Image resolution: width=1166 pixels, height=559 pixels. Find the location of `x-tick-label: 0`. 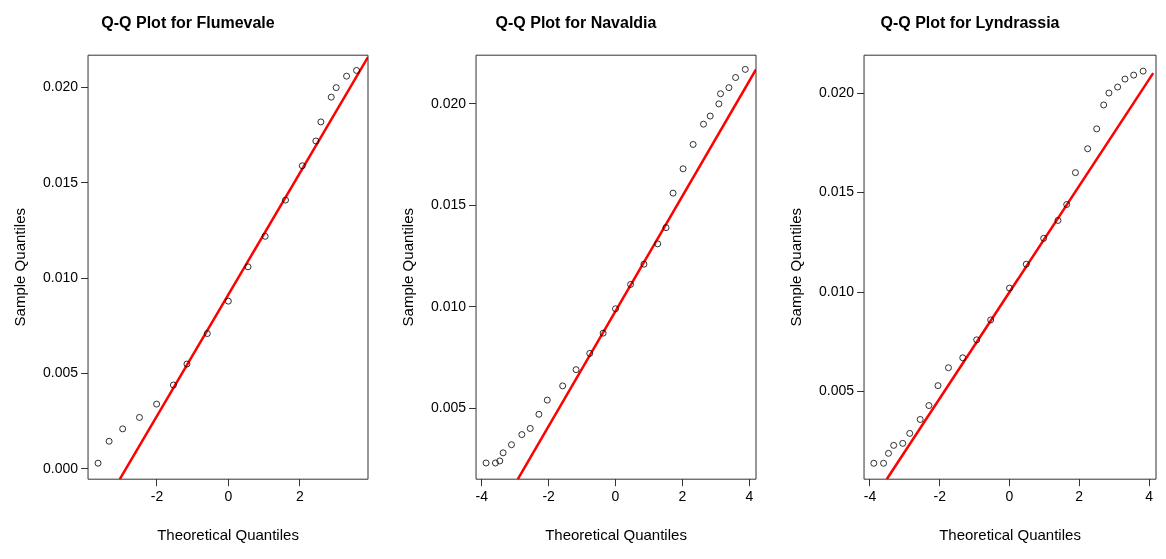

x-tick-label: 0 is located at coordinates (615, 496).